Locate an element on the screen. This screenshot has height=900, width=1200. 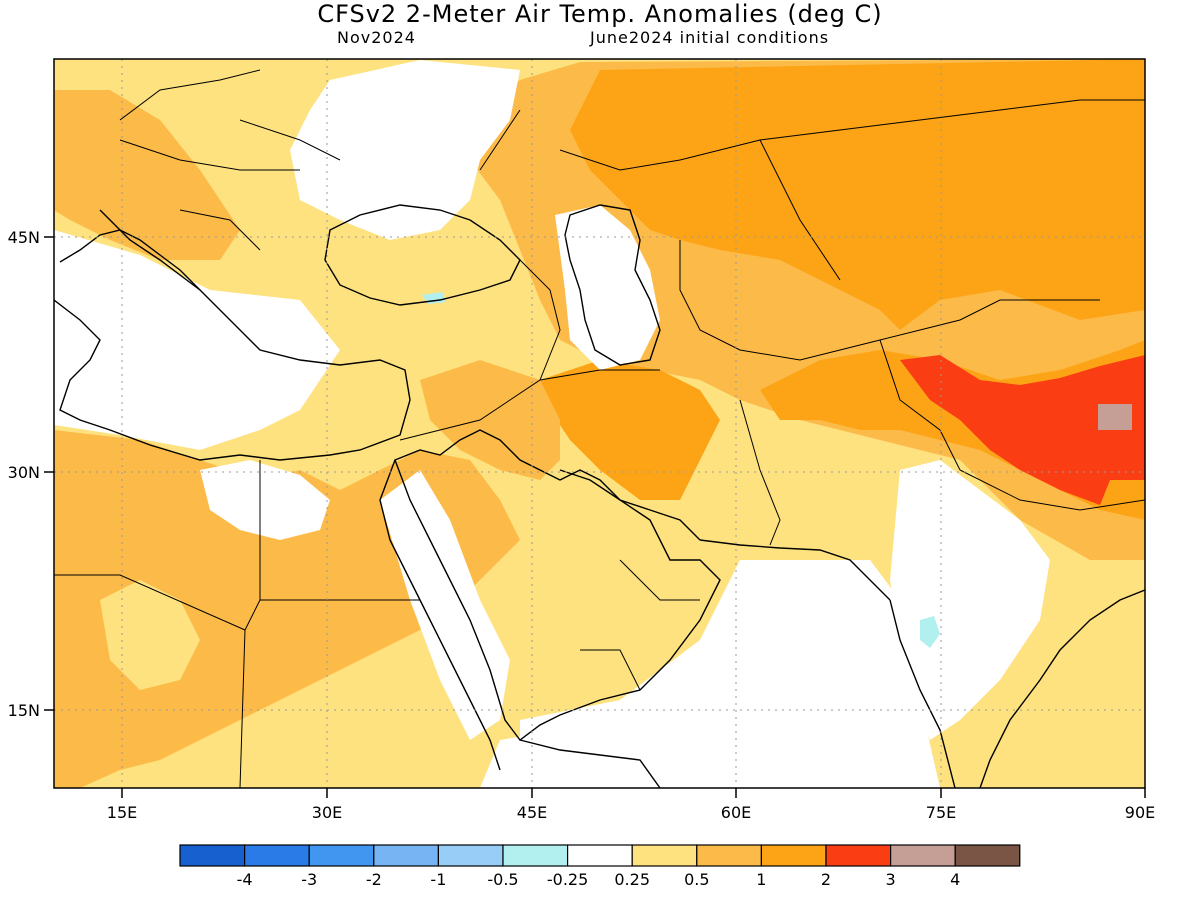
colorbar-label: 0.5 is located at coordinates (696, 879).